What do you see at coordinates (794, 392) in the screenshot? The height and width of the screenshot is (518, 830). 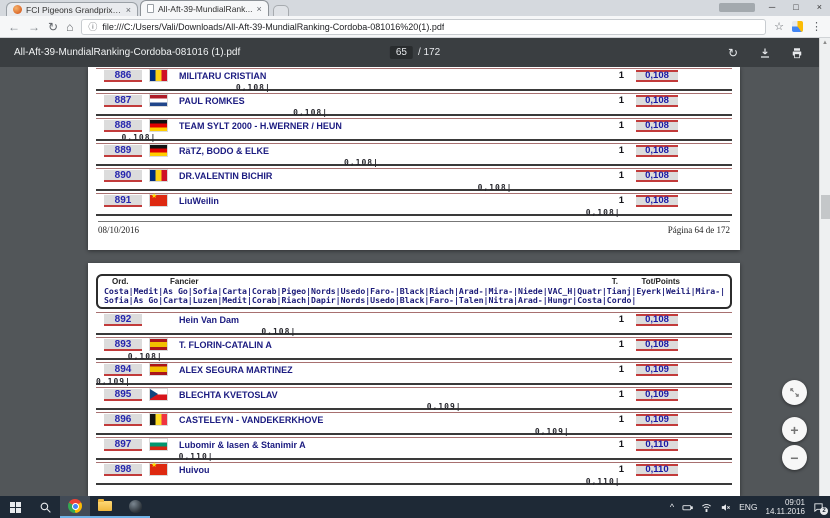 I see `fit-page-button` at bounding box center [794, 392].